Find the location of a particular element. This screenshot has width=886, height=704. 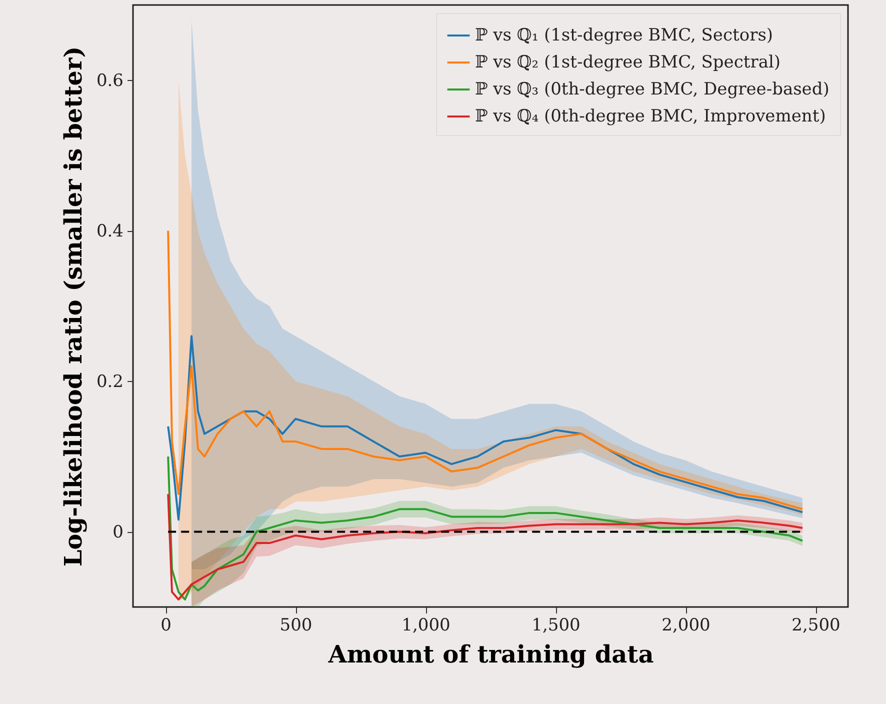

y-tick-label: 0.2 is located at coordinates (110, 382).